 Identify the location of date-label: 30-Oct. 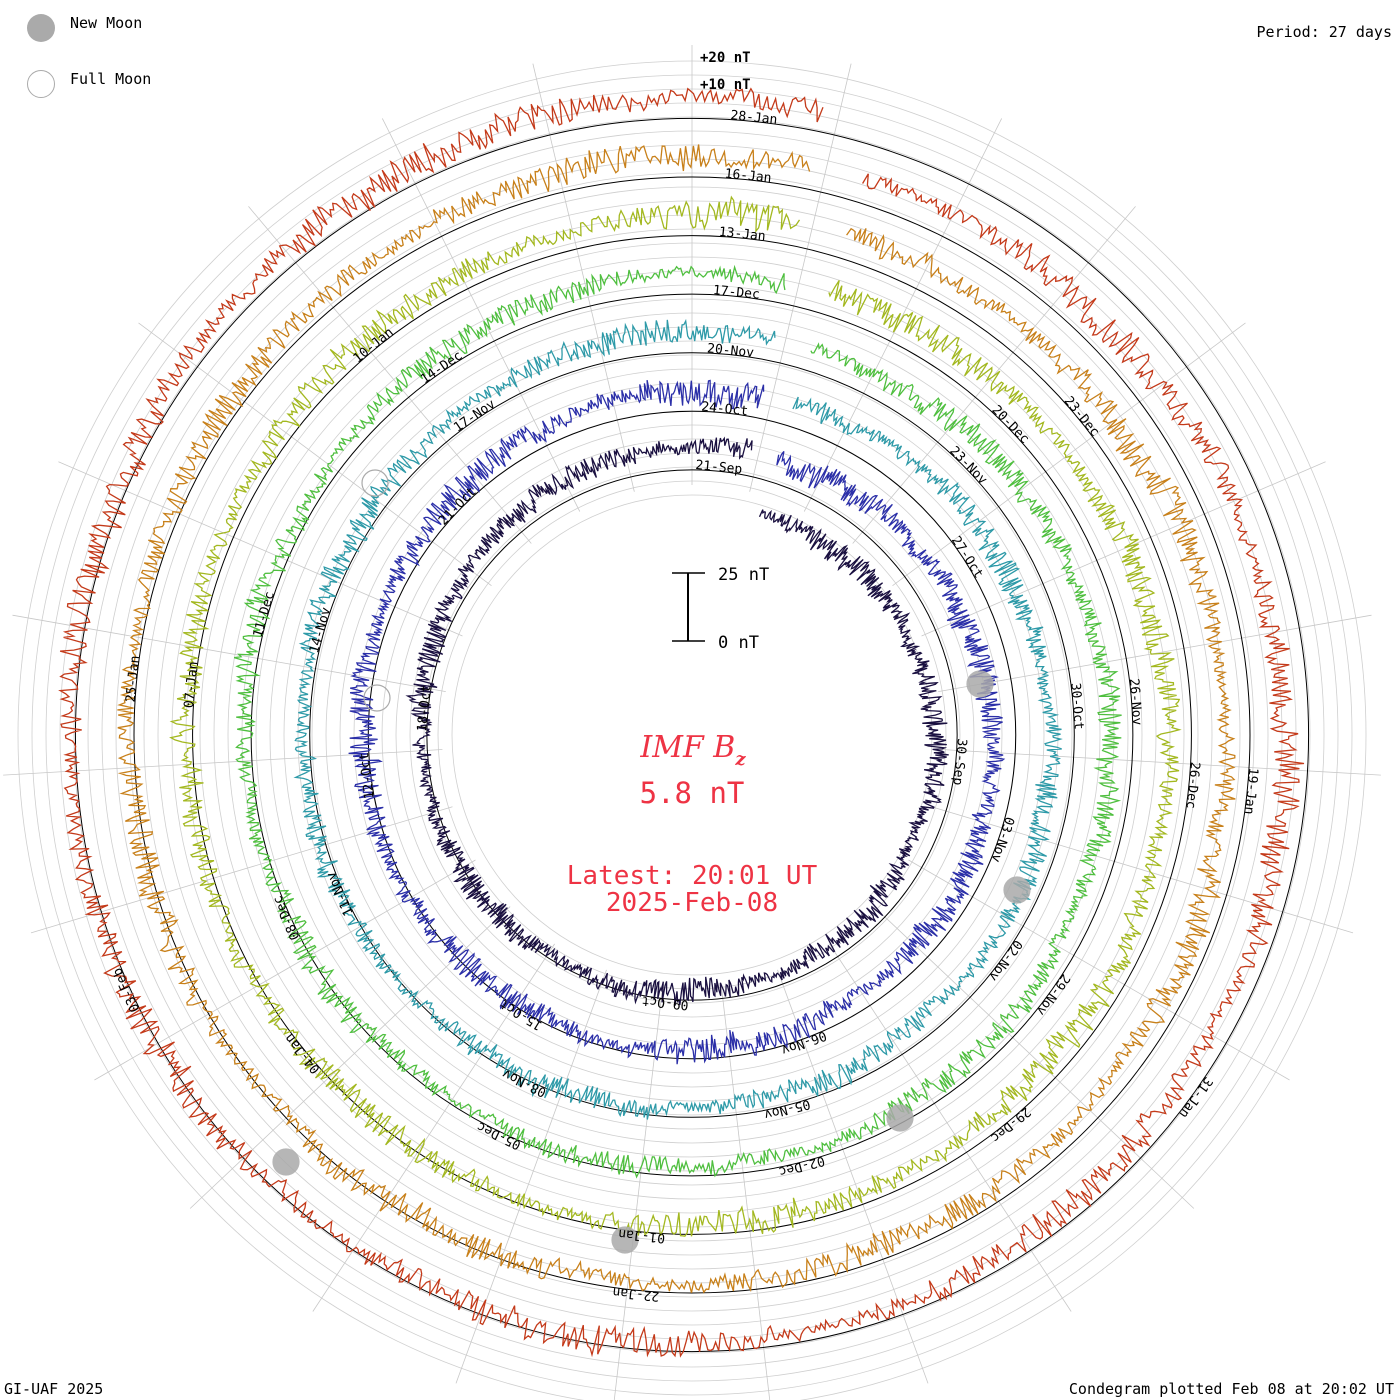
(1076, 706).